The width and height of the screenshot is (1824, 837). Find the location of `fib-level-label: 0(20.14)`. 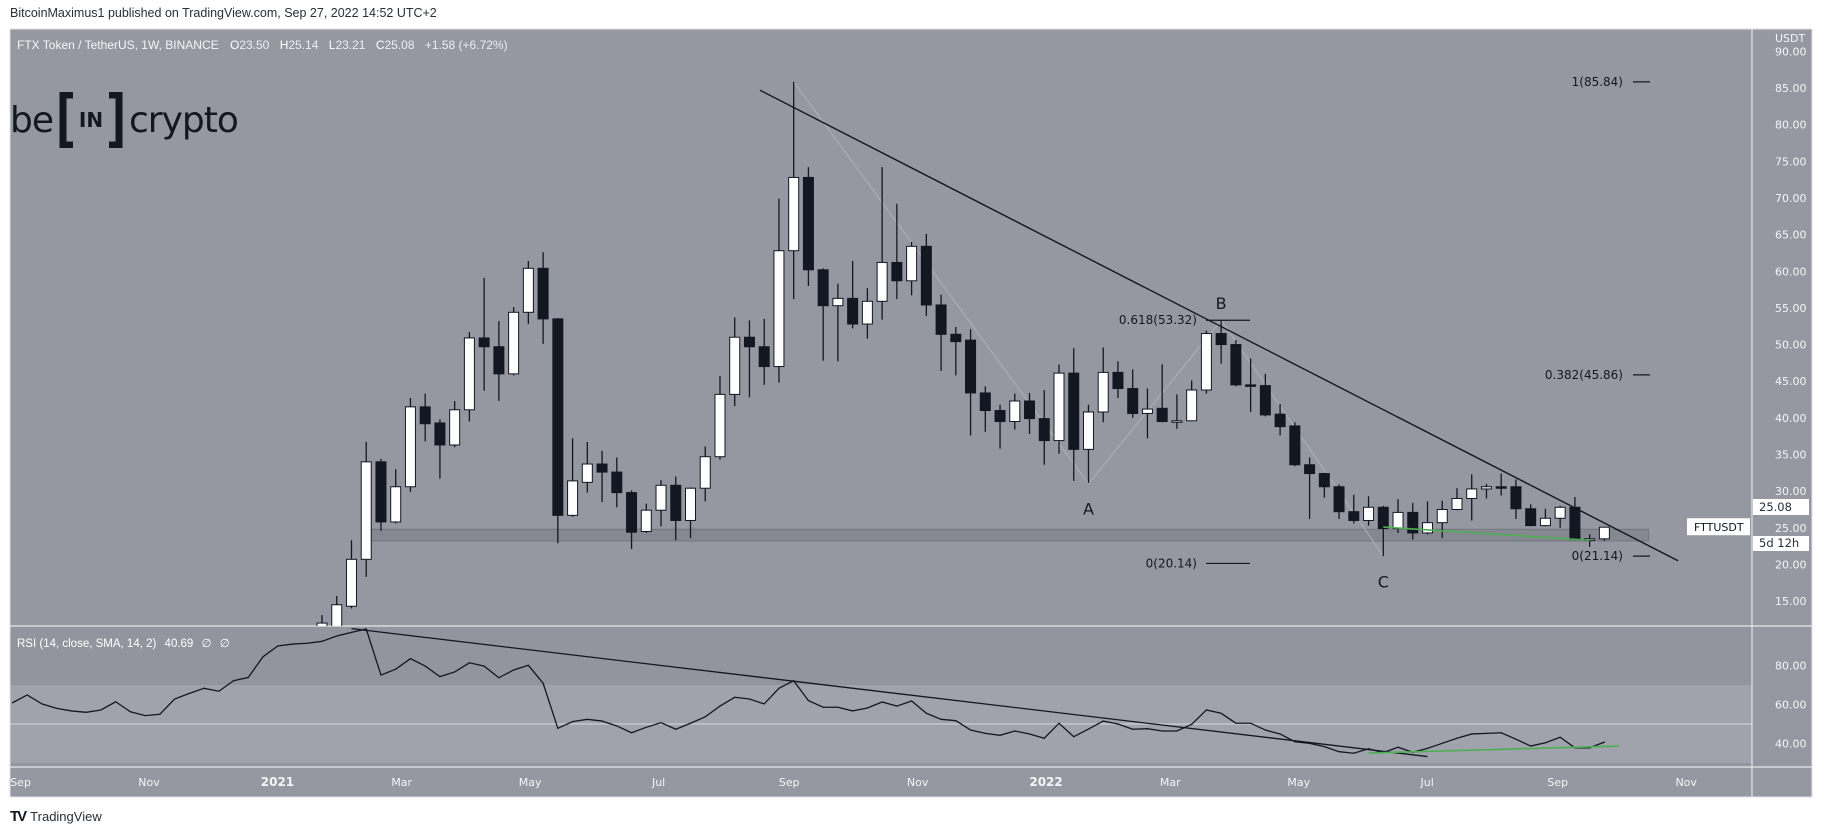

fib-level-label: 0(20.14) is located at coordinates (1171, 563).